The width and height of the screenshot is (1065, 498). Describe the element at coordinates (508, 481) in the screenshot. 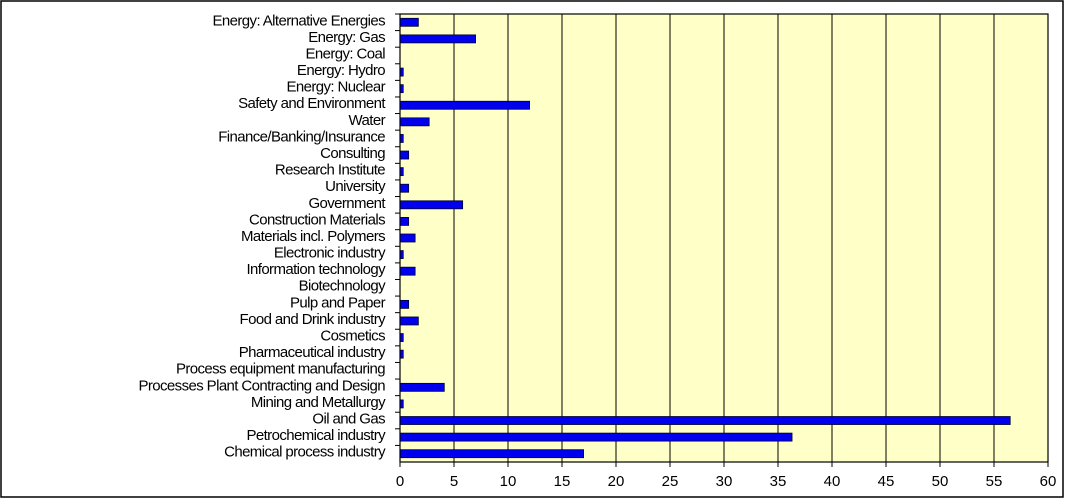

I see `x-tick-label: 10` at that location.